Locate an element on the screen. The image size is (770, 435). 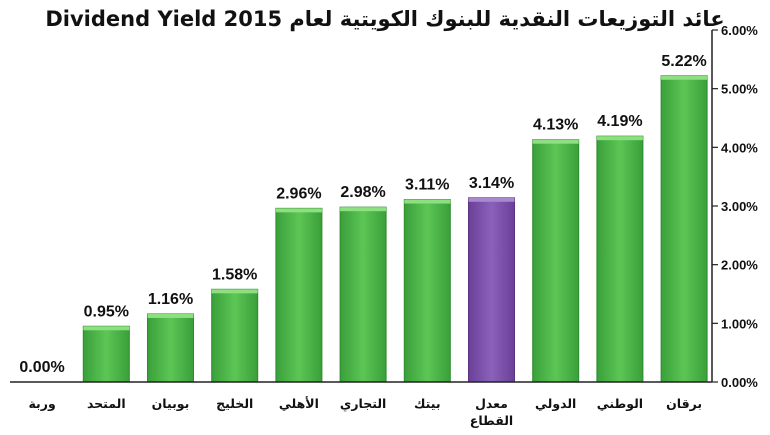
y-tick-label: 0.00% is located at coordinates (739, 382).